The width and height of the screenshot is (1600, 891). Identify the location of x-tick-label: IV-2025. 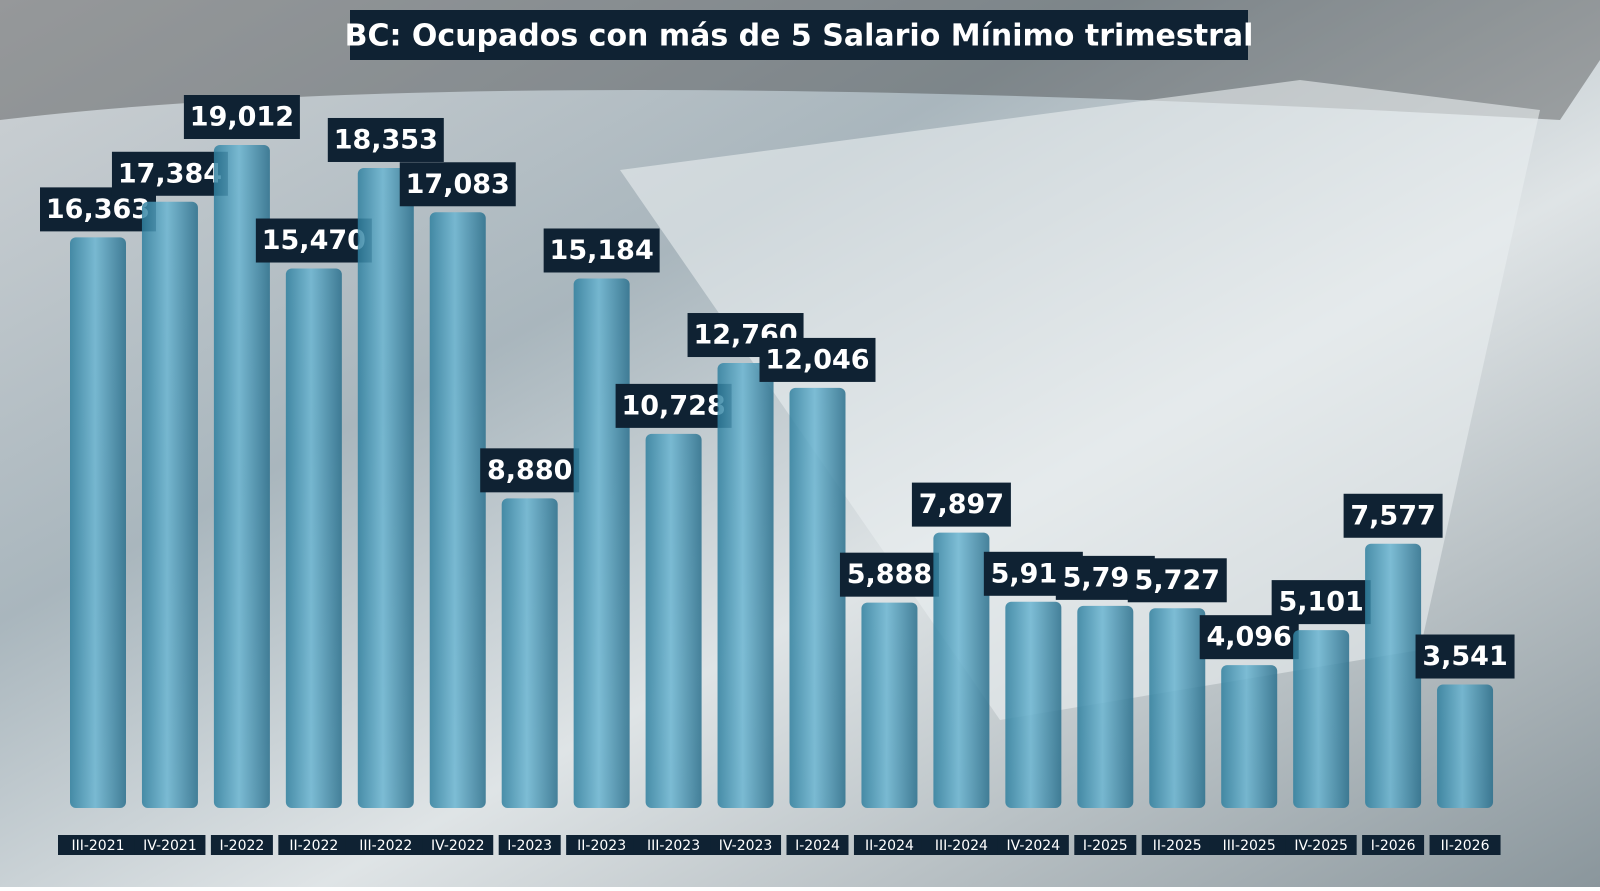
(1321, 846).